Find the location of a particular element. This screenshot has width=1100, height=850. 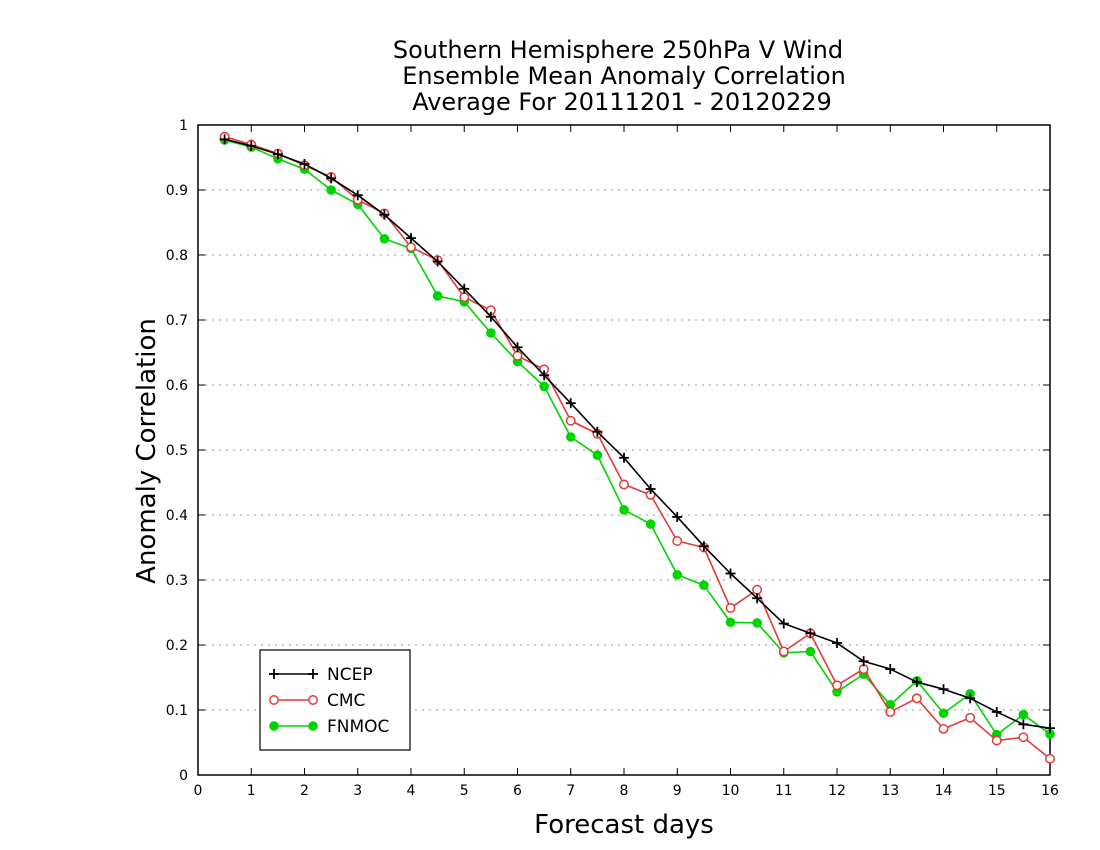

x-tick-label: 14 is located at coordinates (944, 791).